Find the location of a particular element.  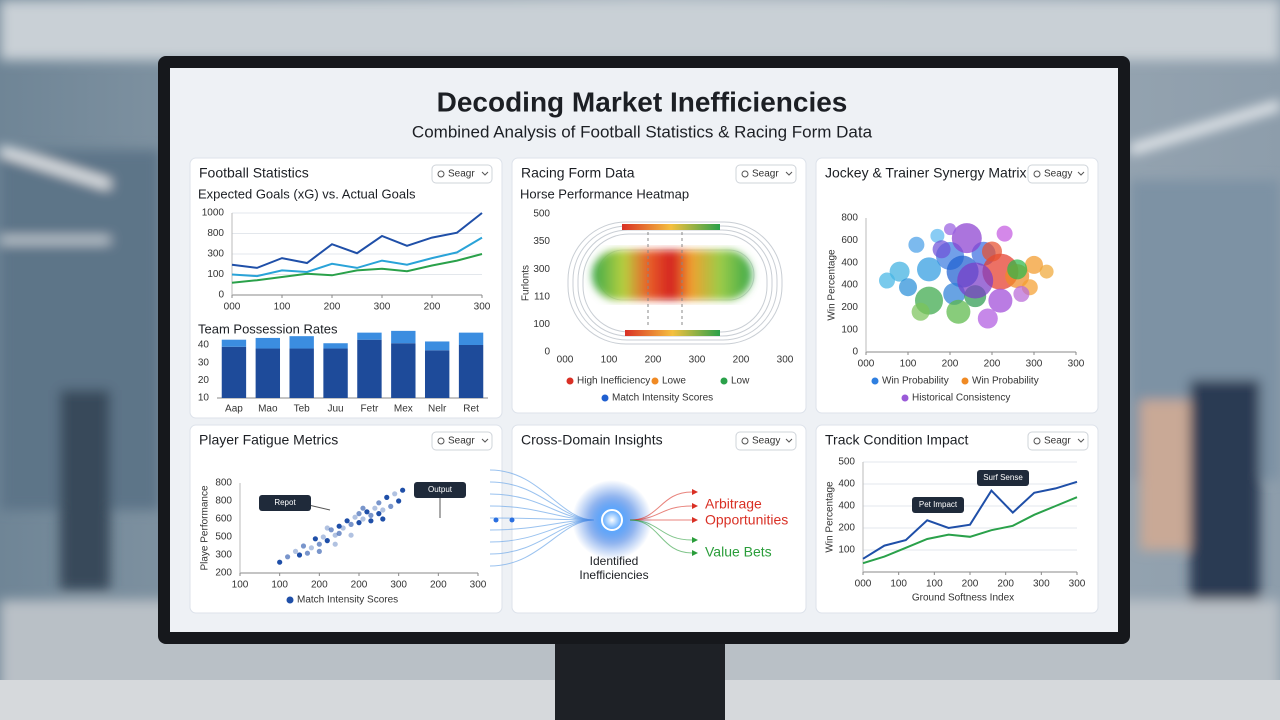

y-tick-label: 350 is located at coordinates (541, 241).